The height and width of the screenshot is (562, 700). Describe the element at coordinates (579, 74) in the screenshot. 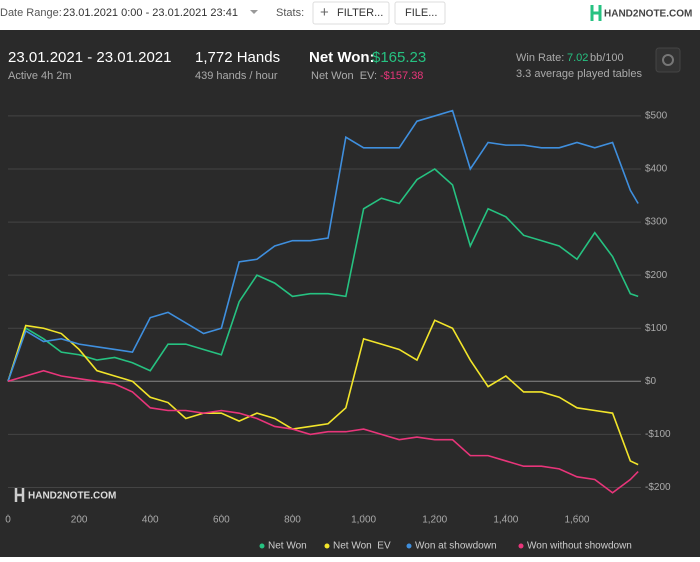

I see `tables: 3.3 average played tables` at that location.